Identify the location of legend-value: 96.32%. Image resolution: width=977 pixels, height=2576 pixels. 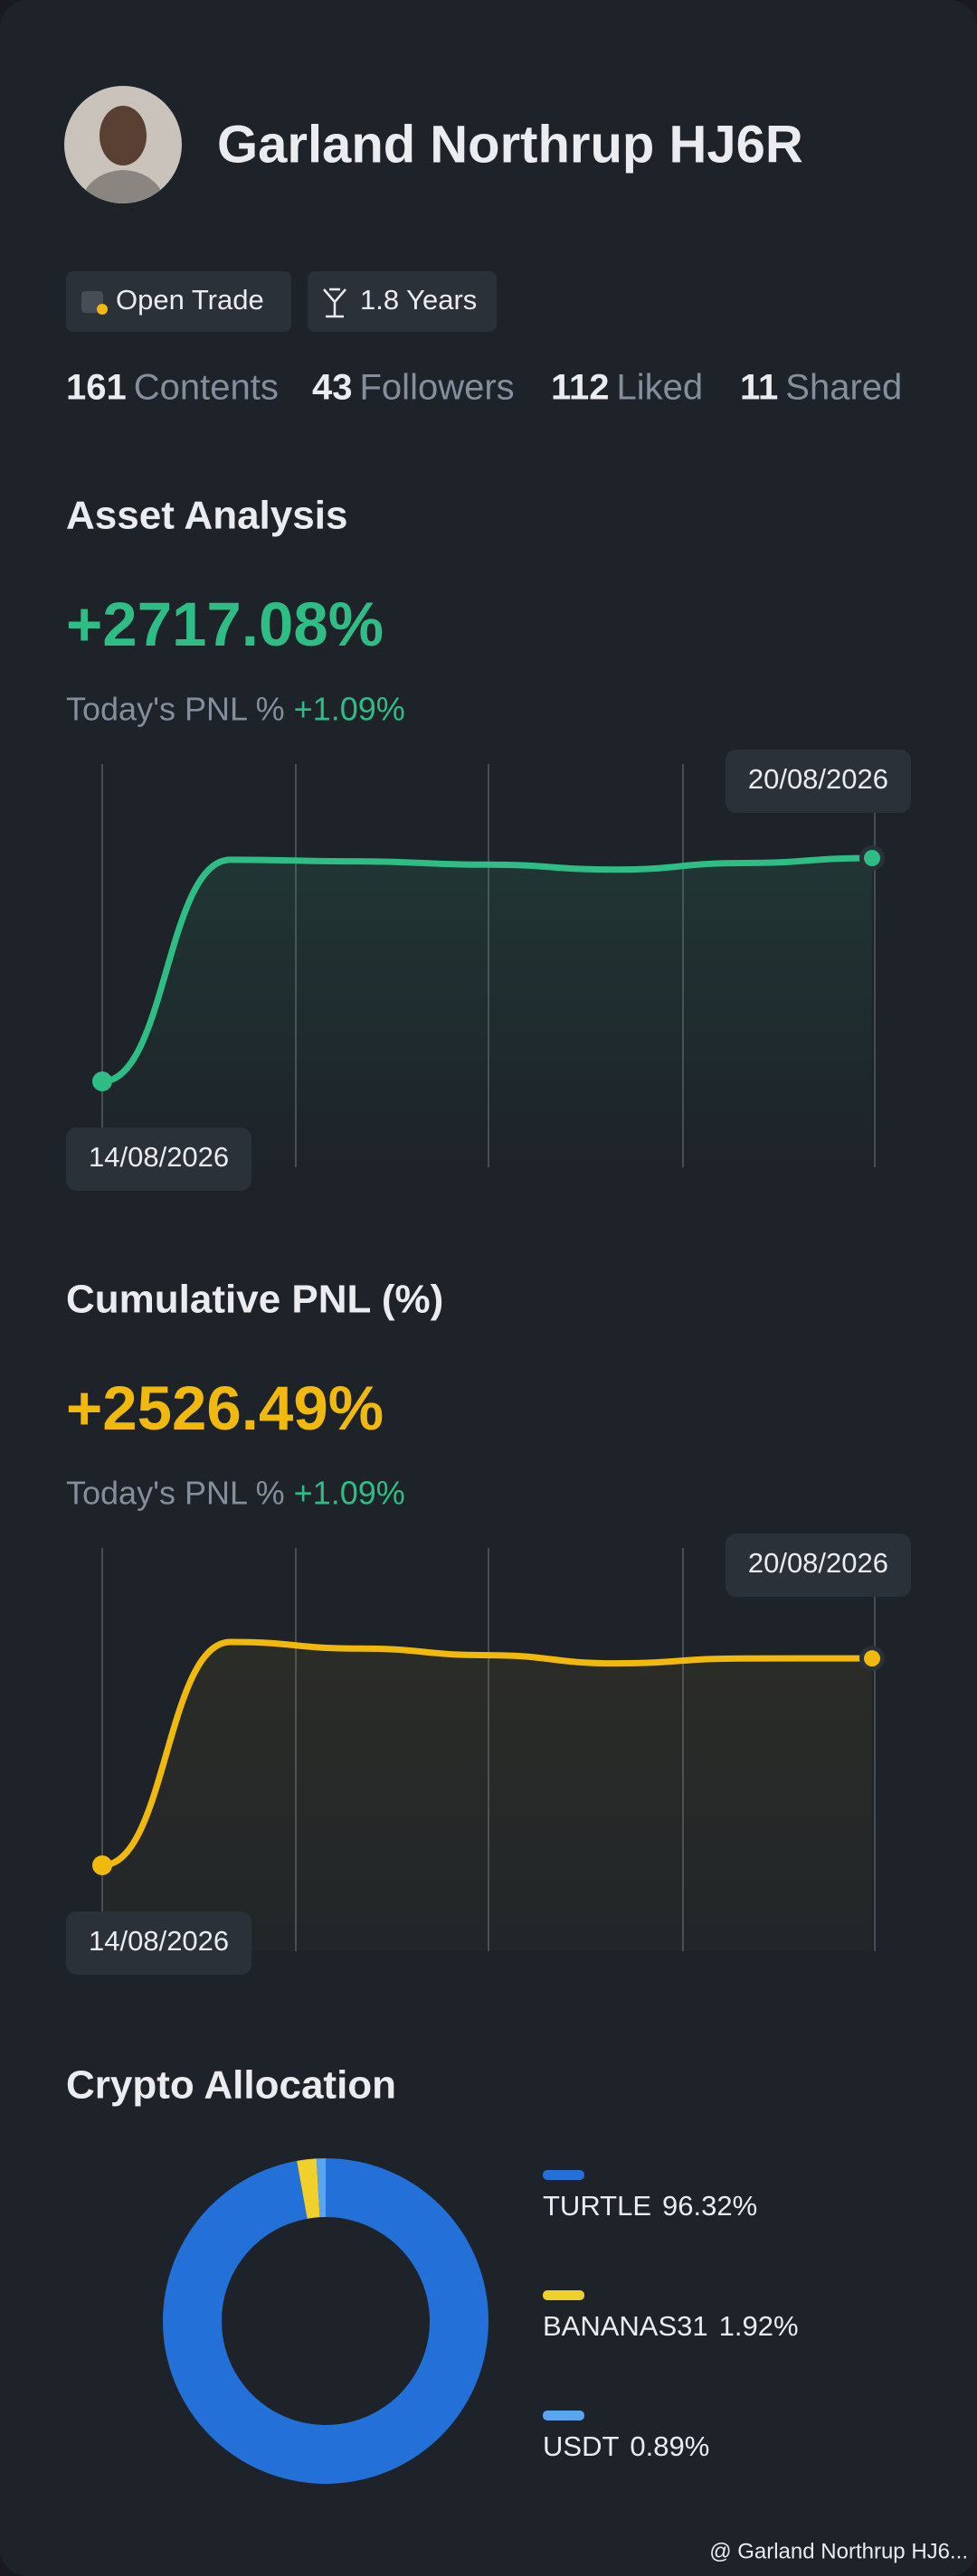
(709, 2206).